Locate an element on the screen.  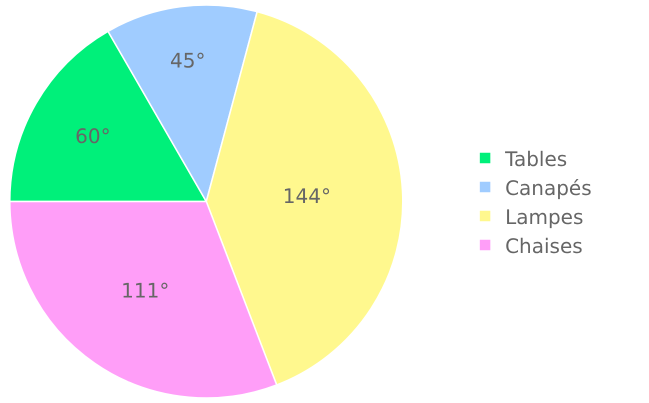
legend-label: Tables is located at coordinates (536, 158).